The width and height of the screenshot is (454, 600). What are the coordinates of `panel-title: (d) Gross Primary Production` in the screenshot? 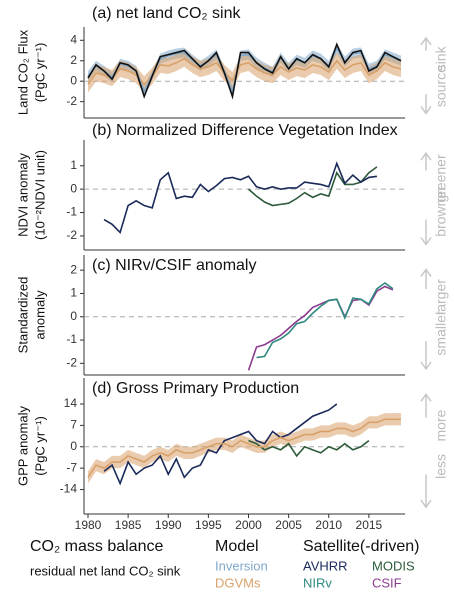 It's located at (195, 388).